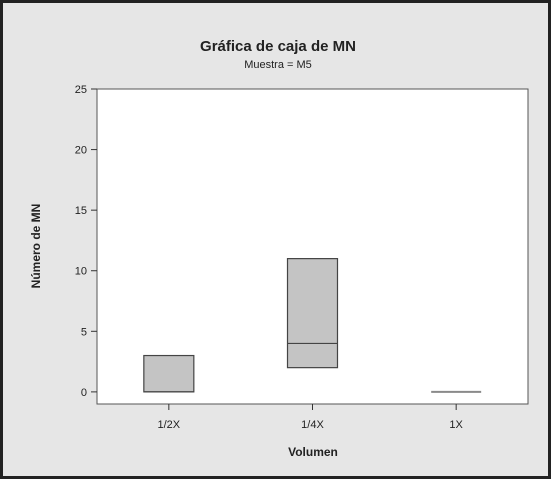  What do you see at coordinates (81, 90) in the screenshot?
I see `y-tick-label: 25` at bounding box center [81, 90].